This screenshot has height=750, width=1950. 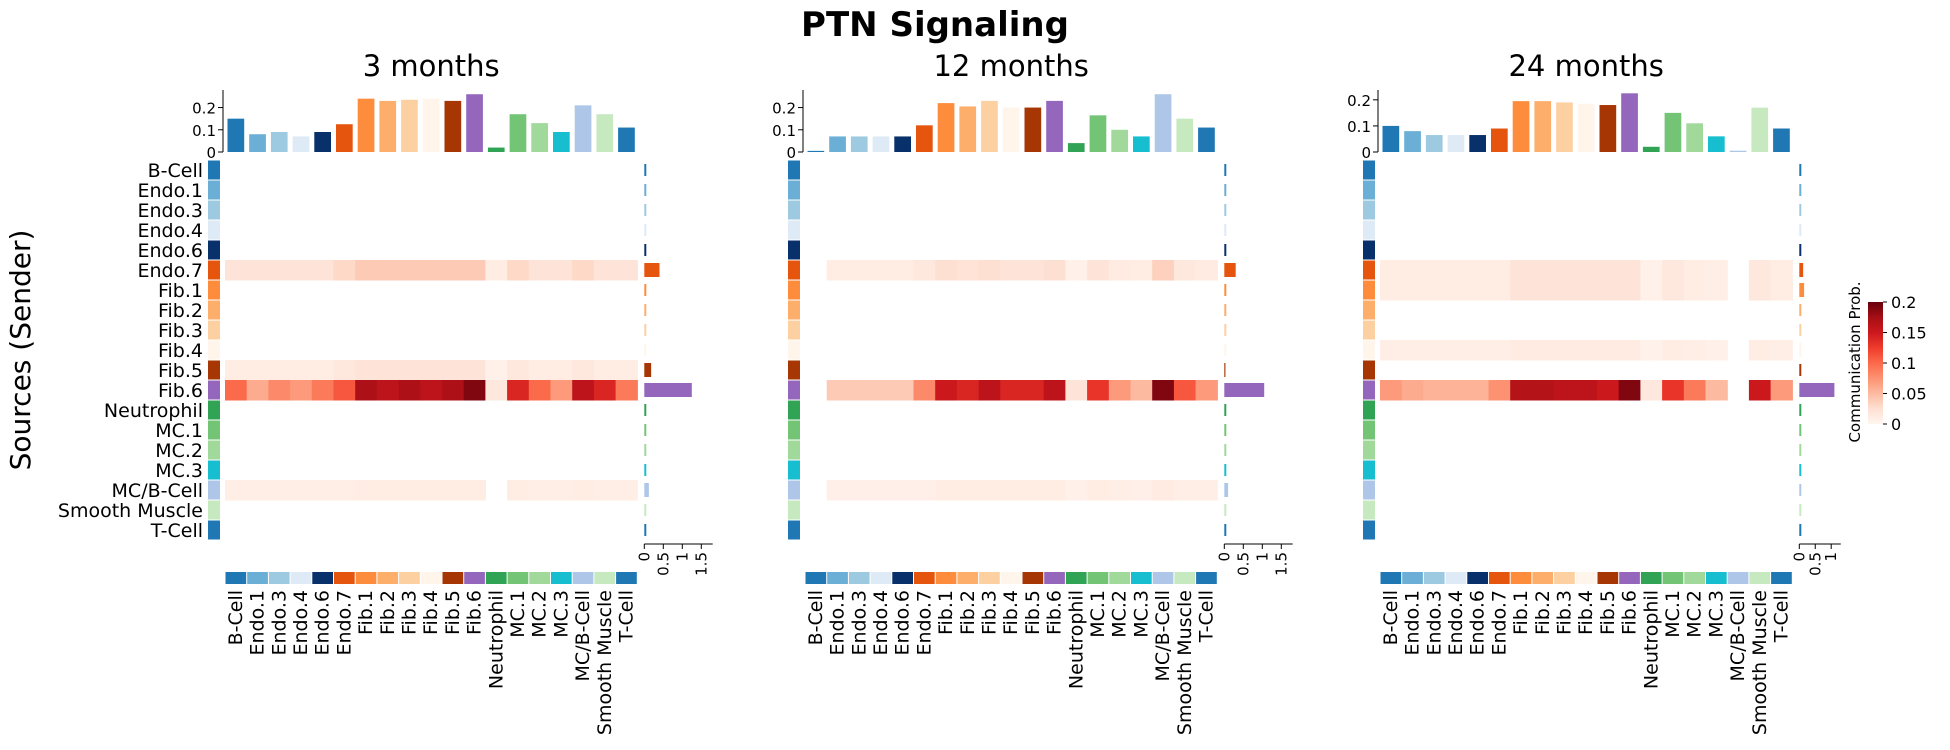 What do you see at coordinates (20, 350) in the screenshot?
I see `y-axis-label: Sources (Sender)` at bounding box center [20, 350].